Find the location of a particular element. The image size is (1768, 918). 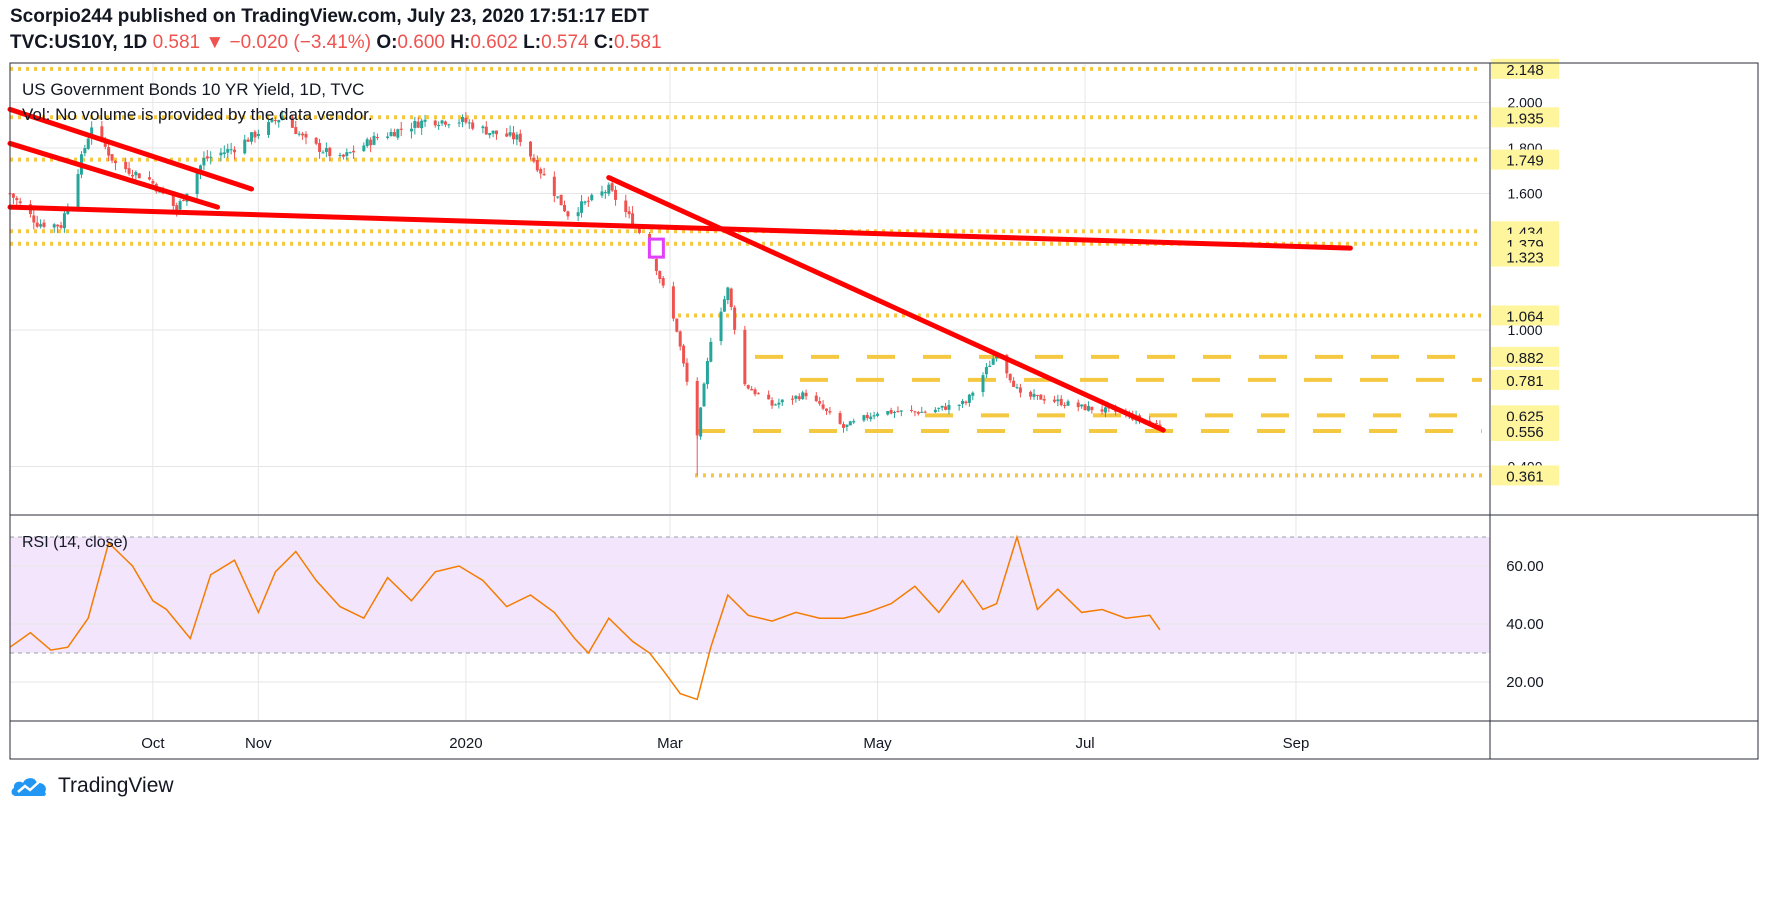

price-axis-tick: 2.000 is located at coordinates (1524, 103).